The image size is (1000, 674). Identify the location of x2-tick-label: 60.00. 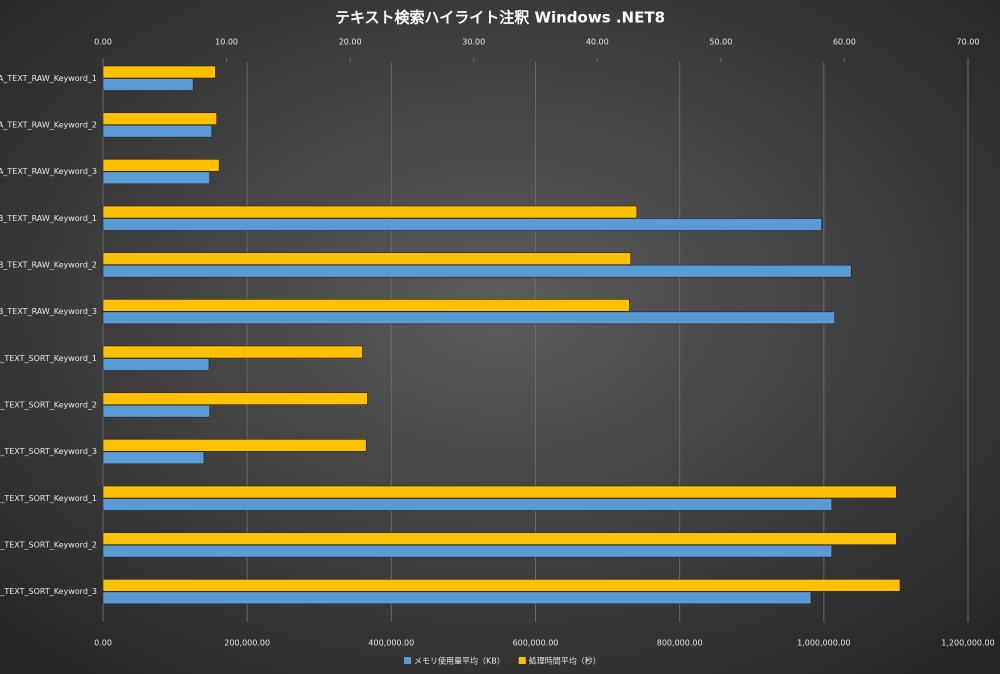
(844, 42).